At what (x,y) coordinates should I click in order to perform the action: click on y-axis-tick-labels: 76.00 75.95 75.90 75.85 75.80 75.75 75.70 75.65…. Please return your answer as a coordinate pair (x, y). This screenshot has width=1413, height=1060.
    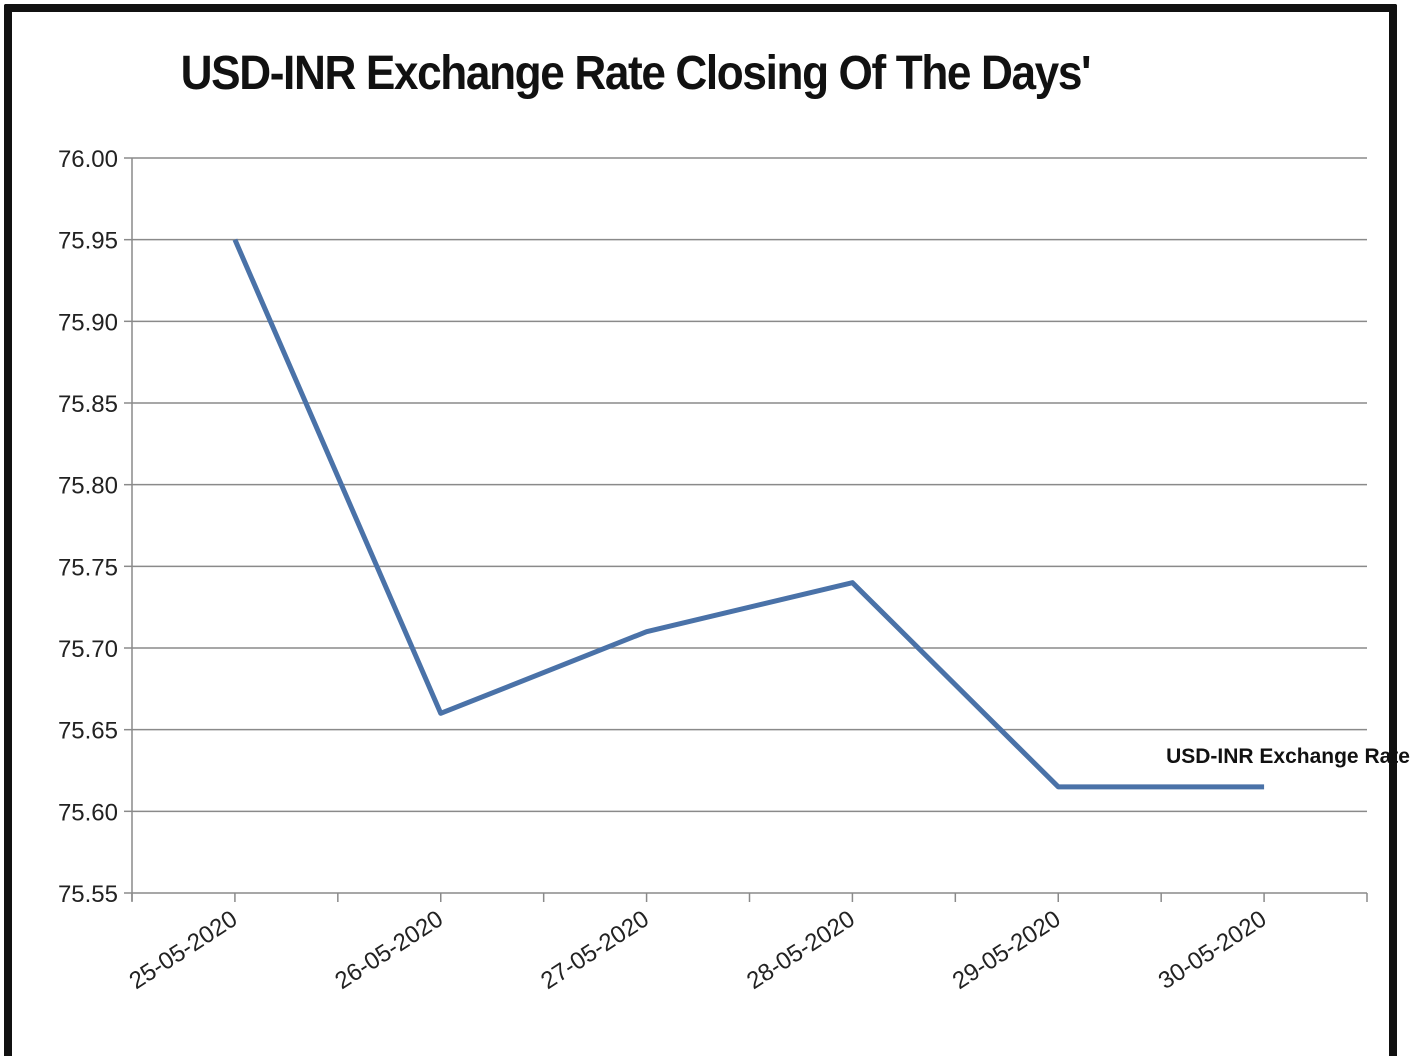
    Looking at the image, I should click on (88, 527).